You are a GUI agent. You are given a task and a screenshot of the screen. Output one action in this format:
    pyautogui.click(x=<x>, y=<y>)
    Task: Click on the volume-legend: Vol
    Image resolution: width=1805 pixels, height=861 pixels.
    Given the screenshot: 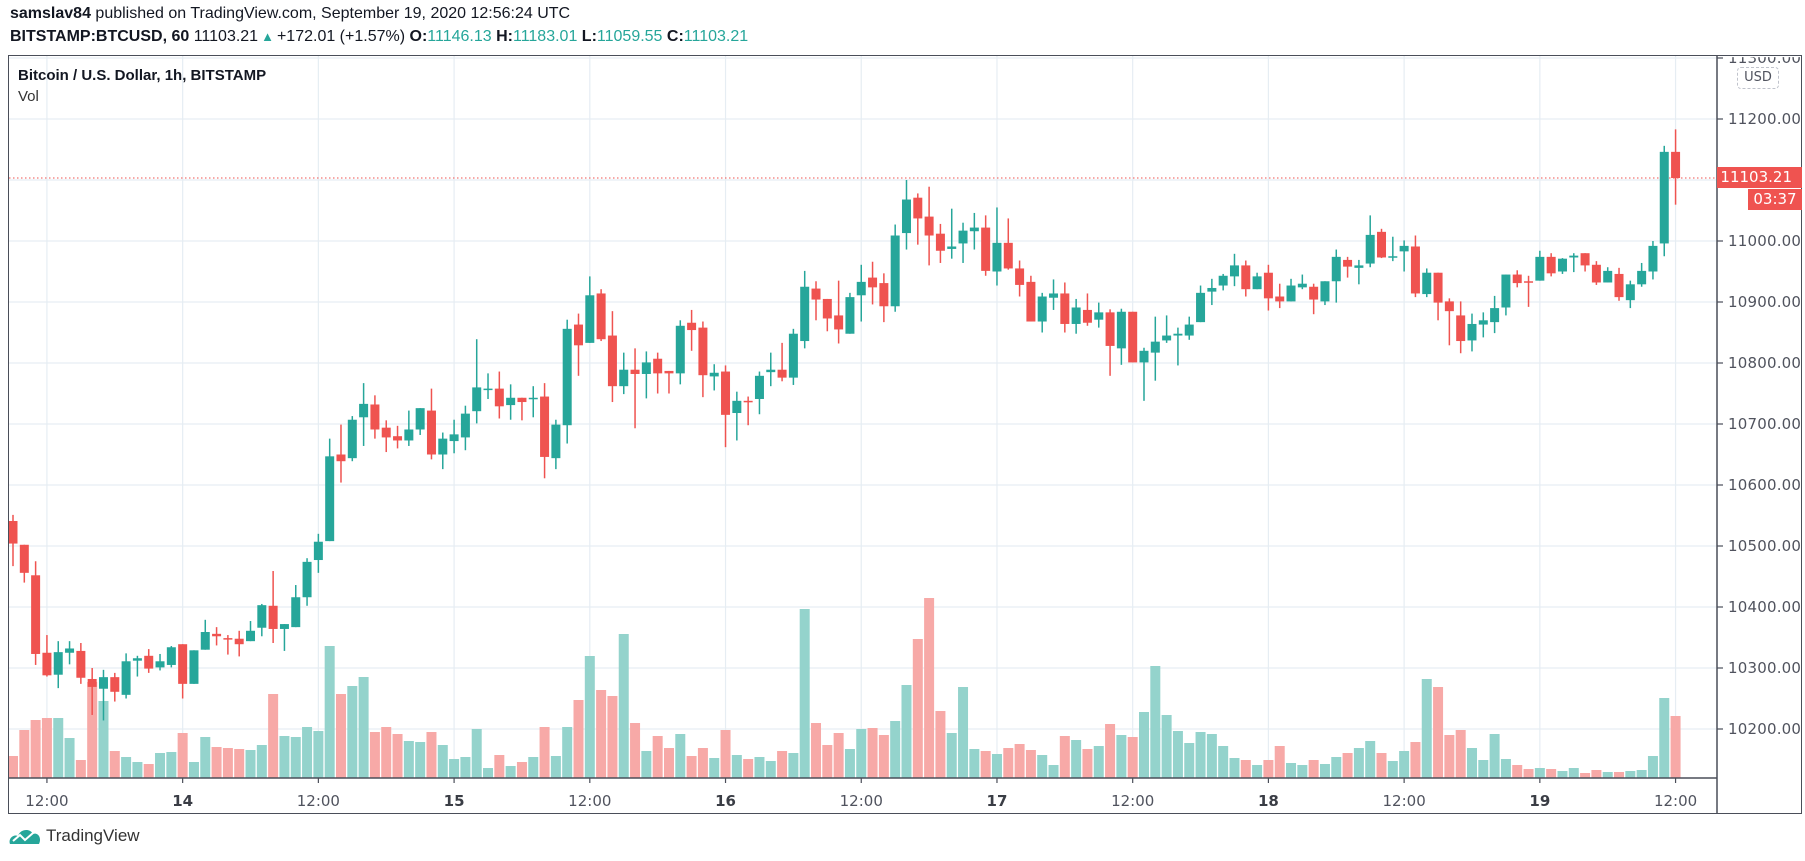 What is the action you would take?
    pyautogui.click(x=28, y=96)
    